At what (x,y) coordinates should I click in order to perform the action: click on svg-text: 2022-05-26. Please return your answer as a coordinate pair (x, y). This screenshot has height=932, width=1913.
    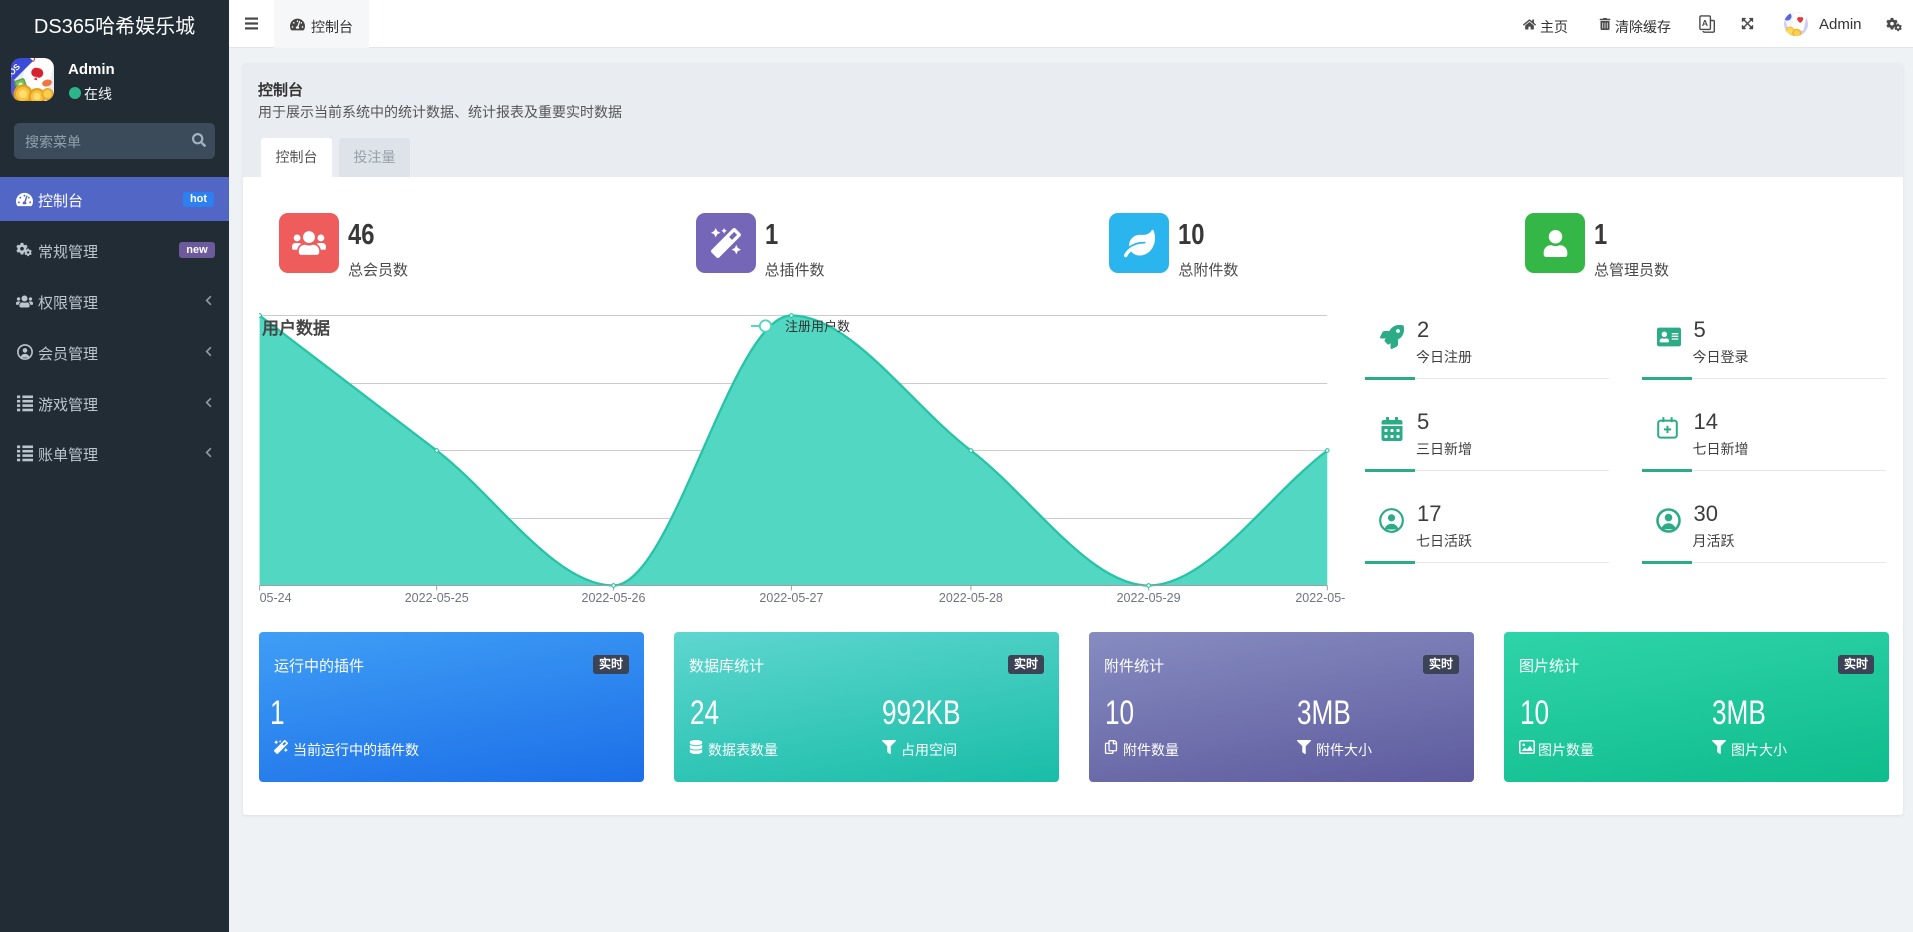
    Looking at the image, I should click on (614, 598).